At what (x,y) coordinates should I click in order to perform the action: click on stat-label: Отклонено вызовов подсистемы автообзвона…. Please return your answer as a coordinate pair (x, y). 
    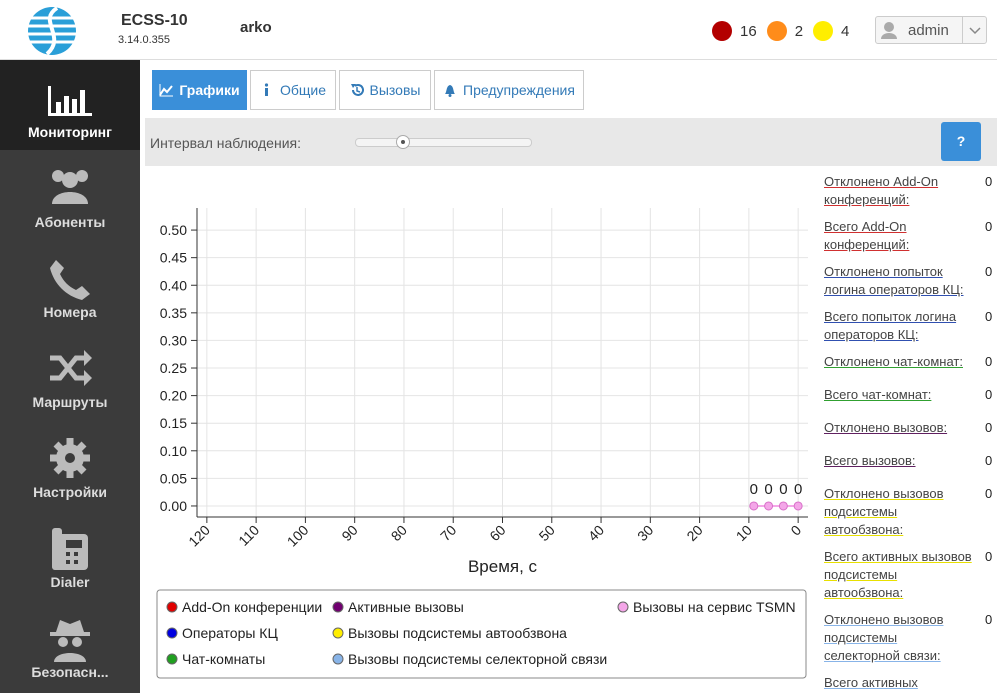
    Looking at the image, I should click on (884, 511).